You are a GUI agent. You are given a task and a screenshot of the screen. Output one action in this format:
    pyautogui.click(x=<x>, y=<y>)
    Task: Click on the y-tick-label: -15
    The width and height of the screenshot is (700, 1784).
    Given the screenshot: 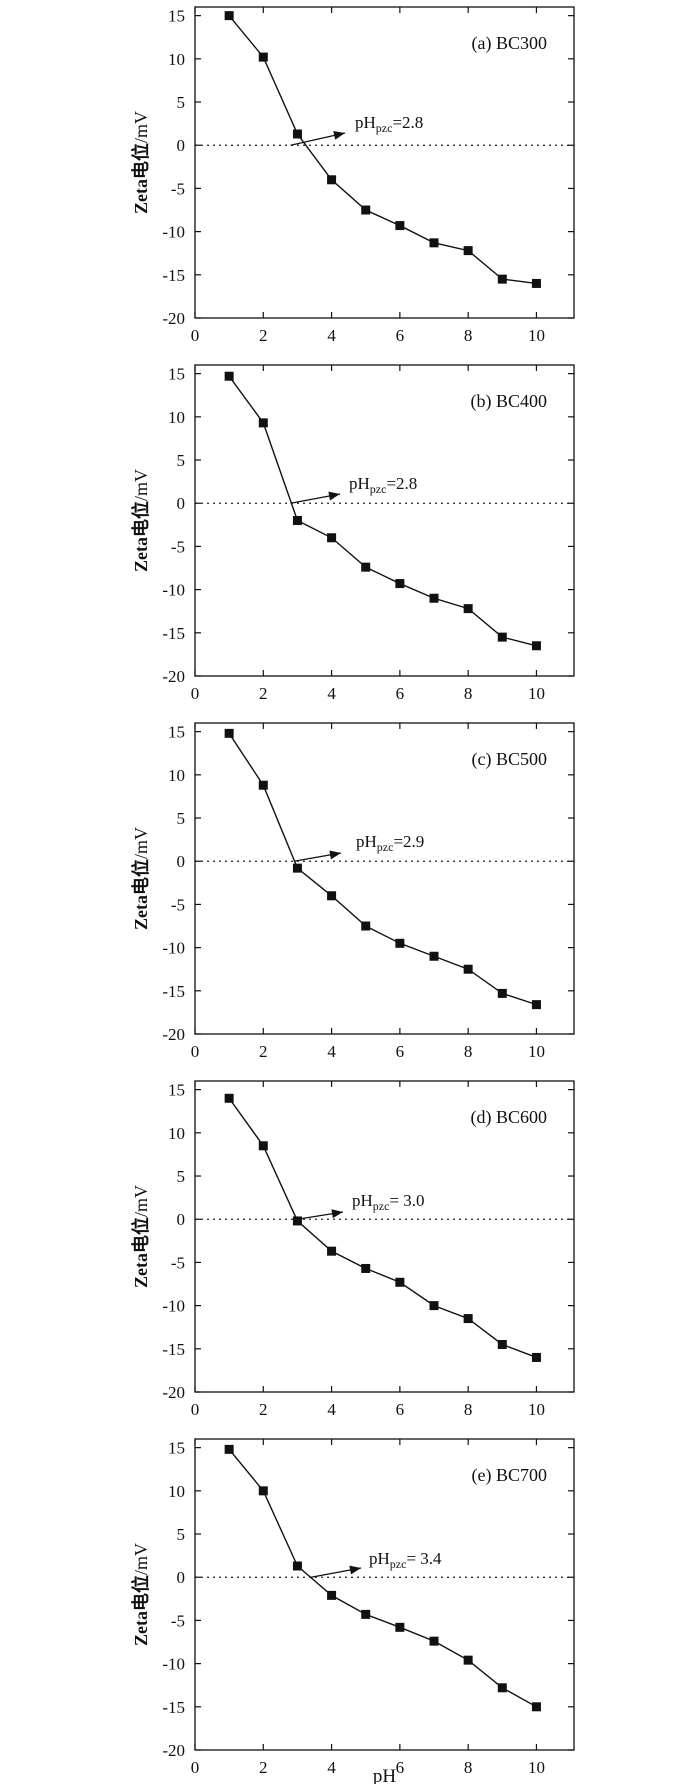 What is the action you would take?
    pyautogui.click(x=173, y=275)
    